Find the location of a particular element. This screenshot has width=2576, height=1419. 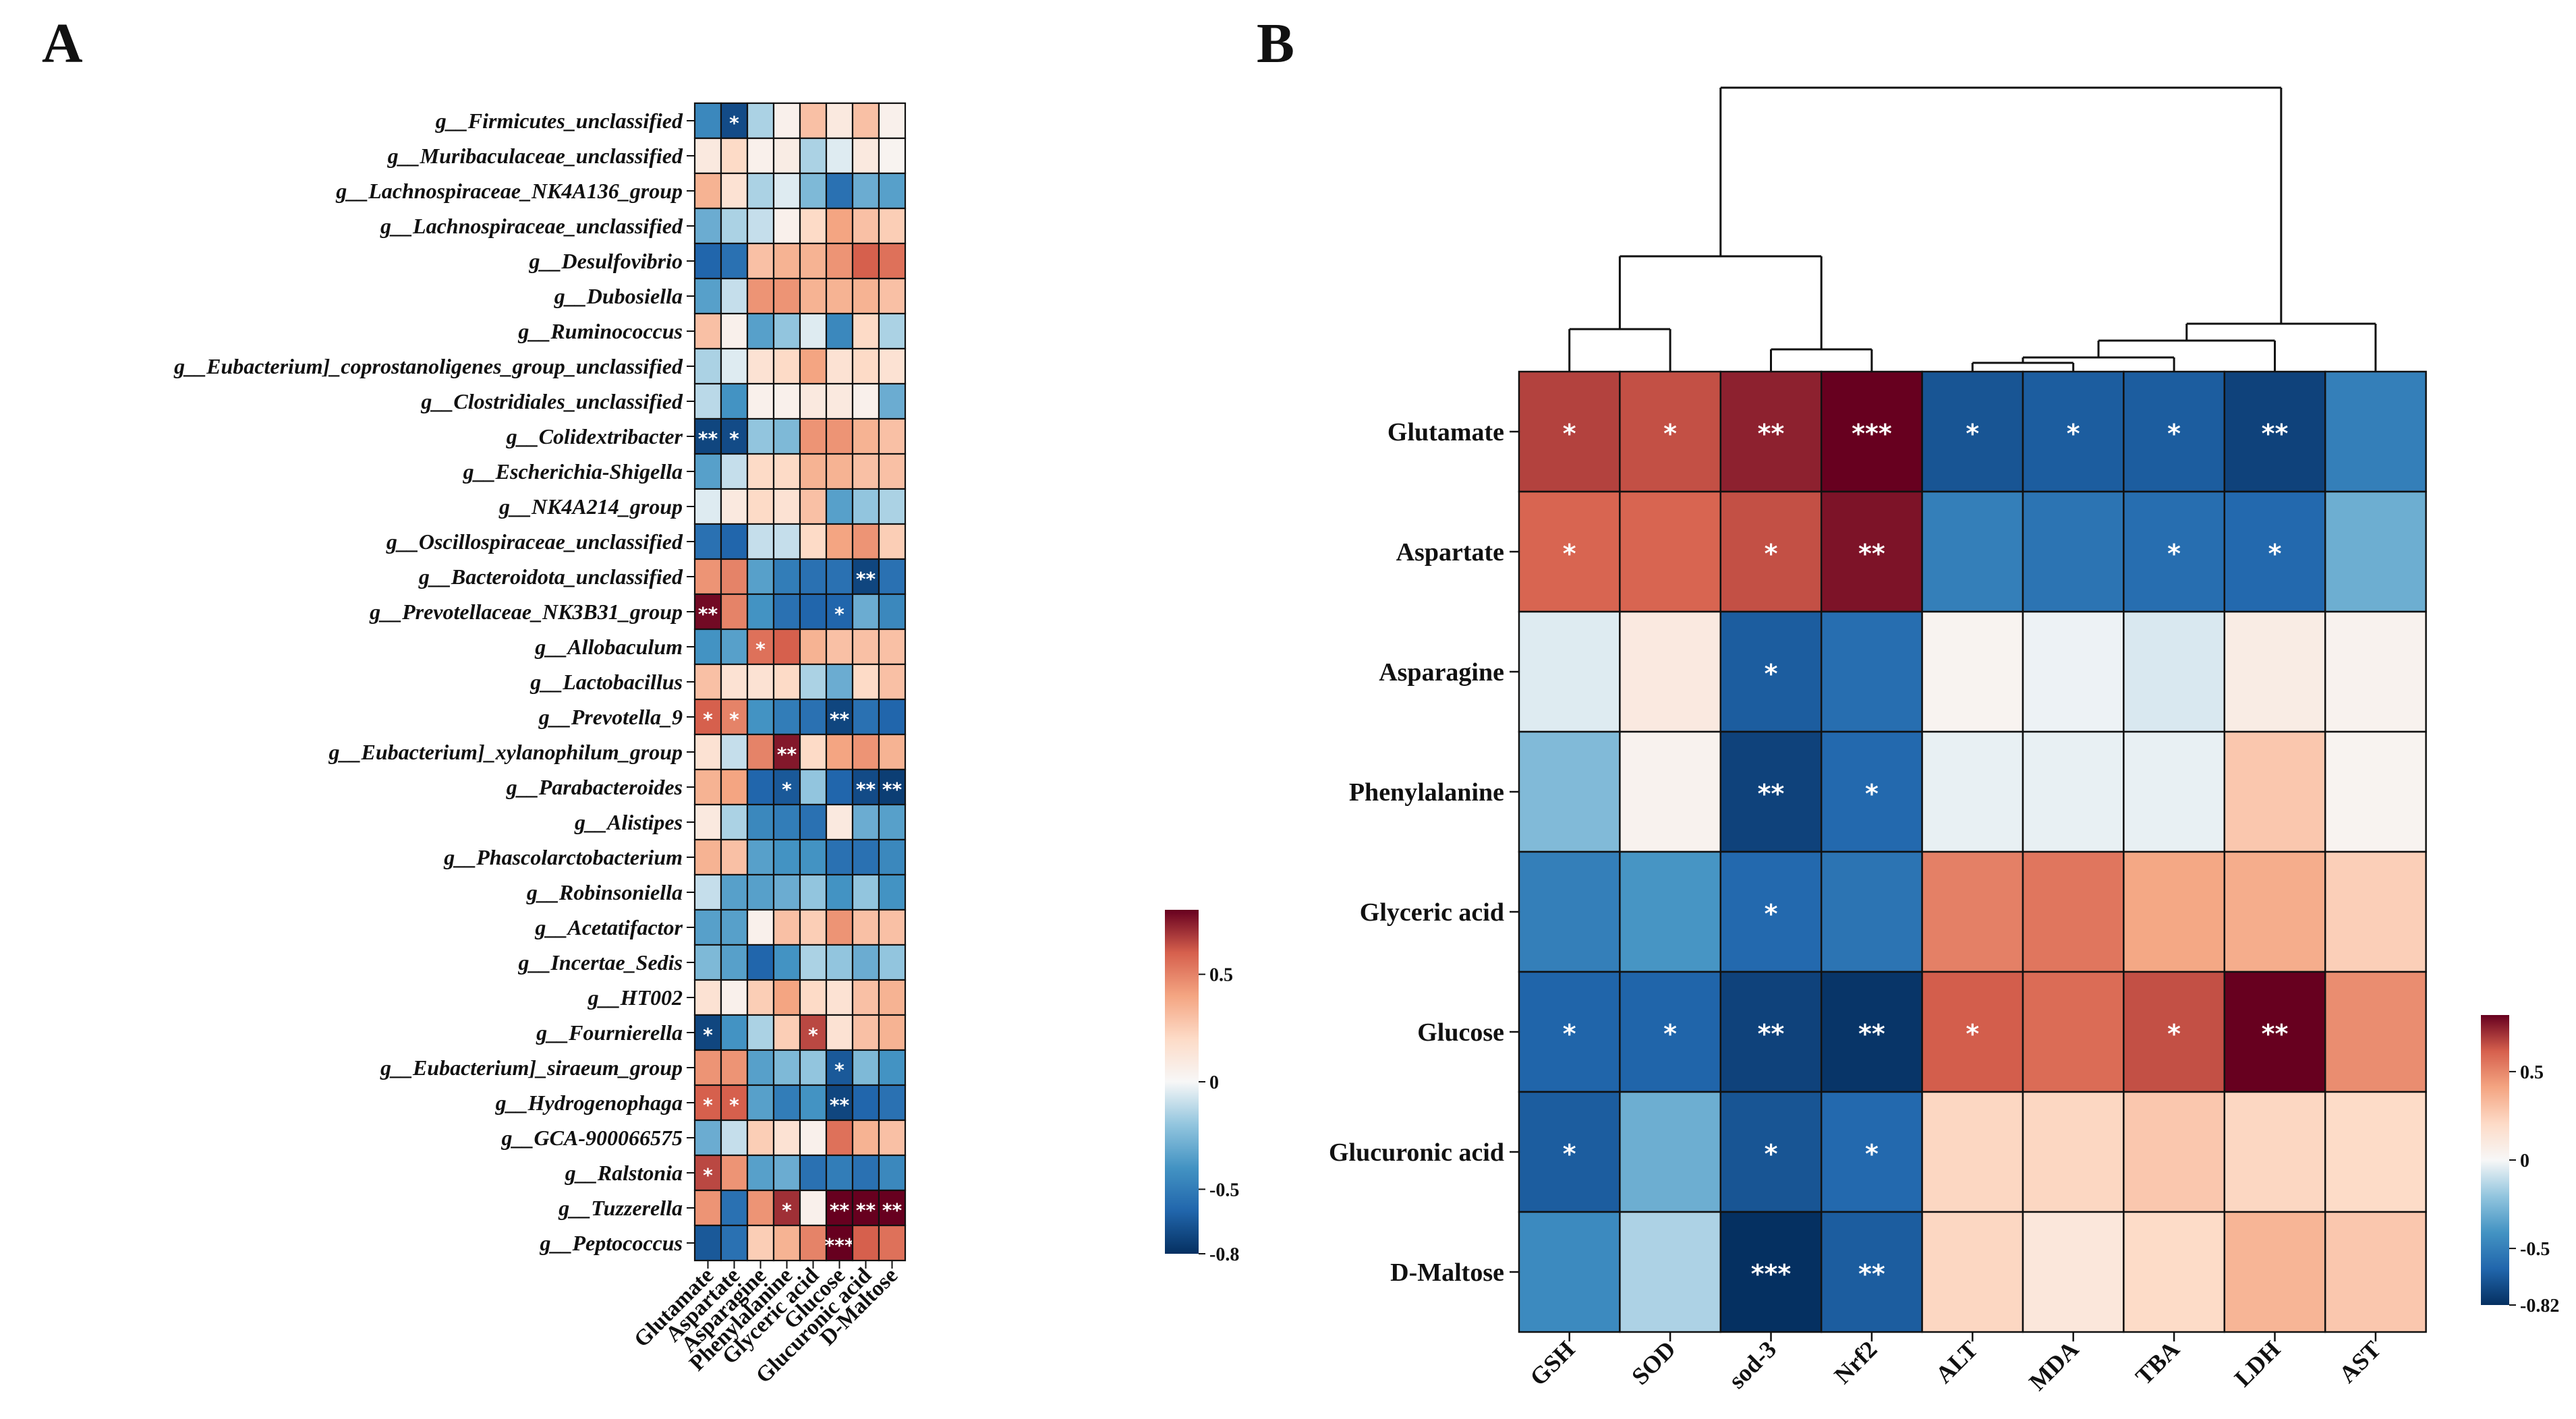

colorbar-b-tick-label: -0.5 is located at coordinates (2535, 1249).